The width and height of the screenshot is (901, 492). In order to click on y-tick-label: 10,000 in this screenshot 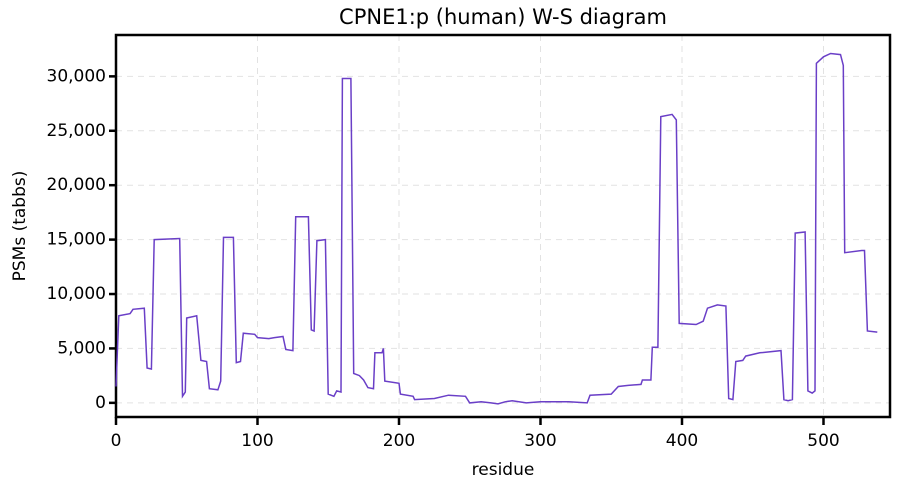, I will do `click(76, 294)`.